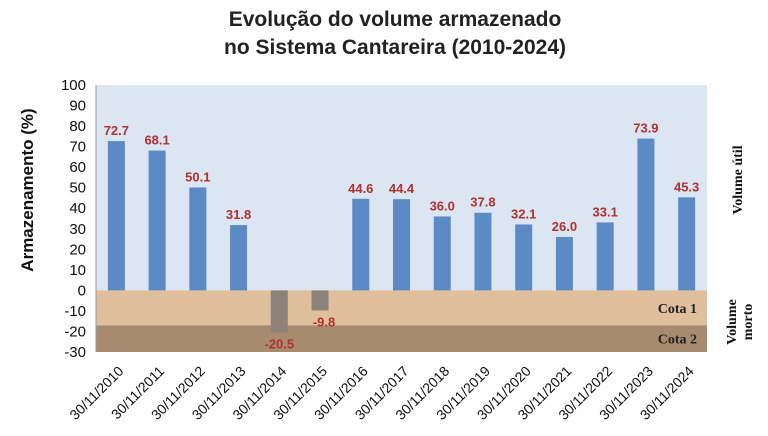 The height and width of the screenshot is (436, 768). I want to click on bar-30/11/2012, so click(198, 239).